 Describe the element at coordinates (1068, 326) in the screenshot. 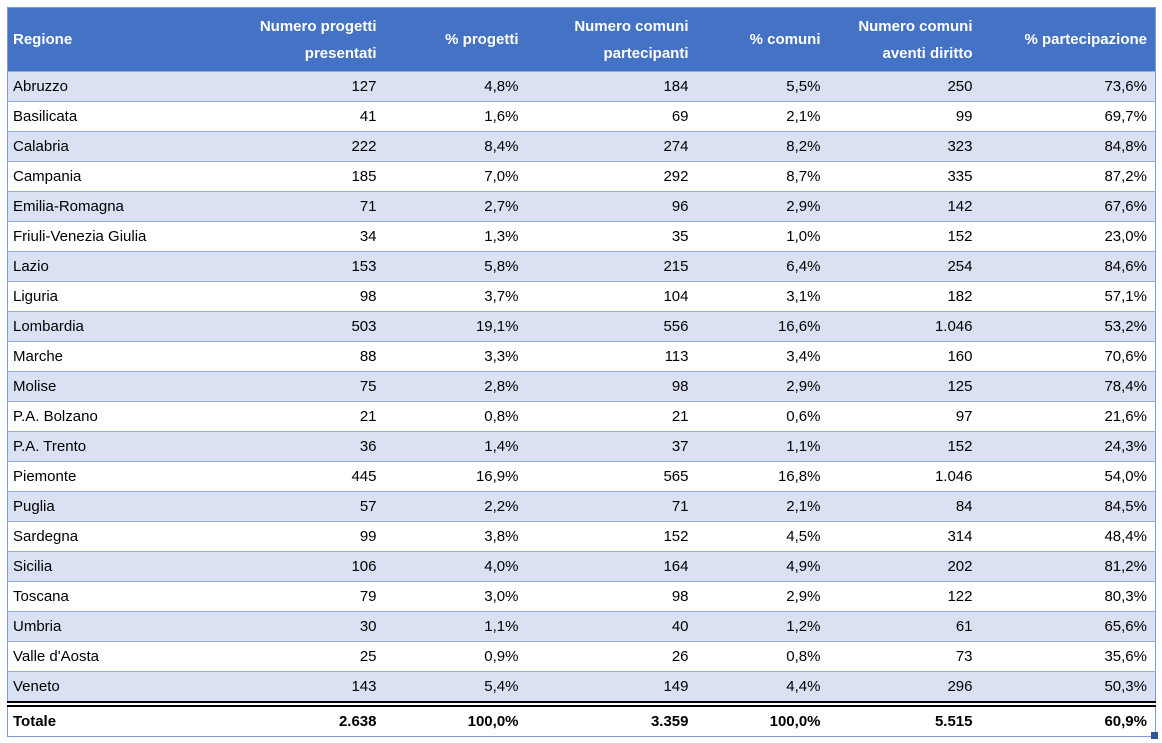

I see `table-cell: 53,2%` at that location.